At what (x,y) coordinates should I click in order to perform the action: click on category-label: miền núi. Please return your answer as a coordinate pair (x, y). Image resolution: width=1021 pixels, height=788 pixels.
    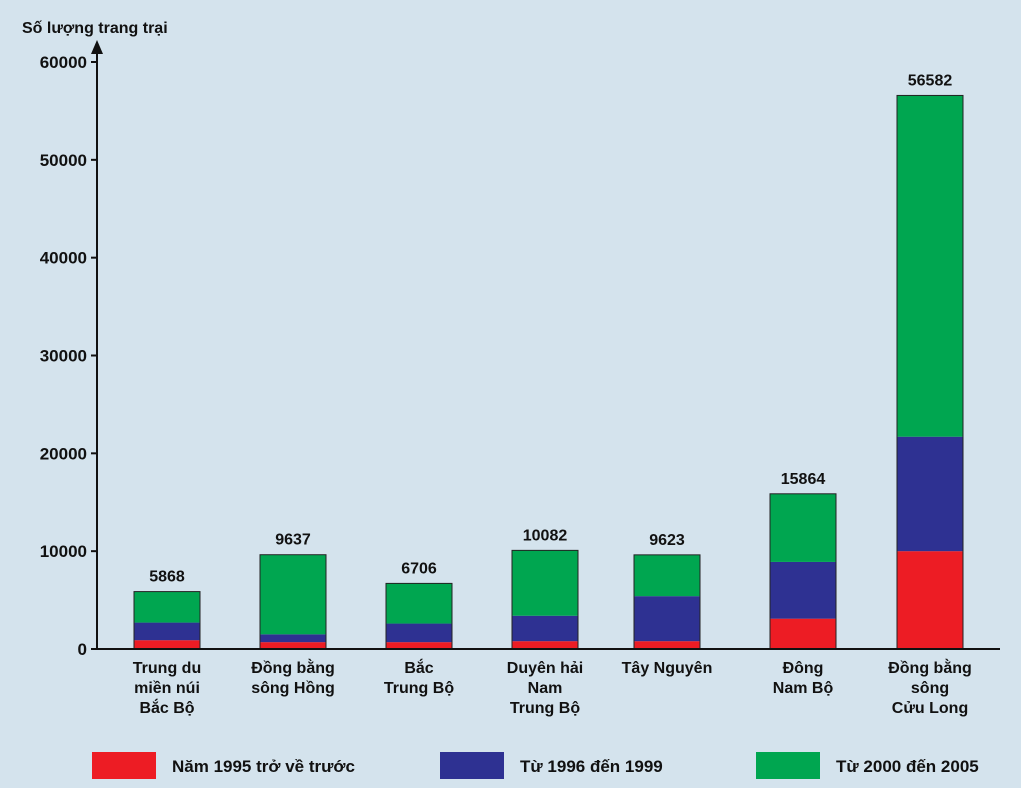
    Looking at the image, I should click on (167, 688).